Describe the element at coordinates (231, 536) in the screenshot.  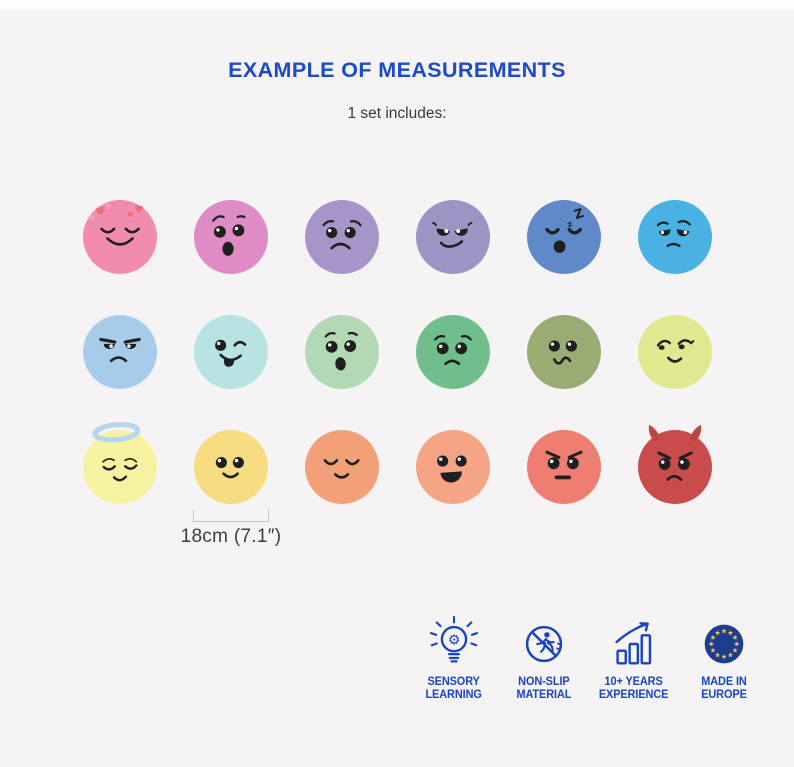
I see `measurement-label: 18cm (7.1″)` at that location.